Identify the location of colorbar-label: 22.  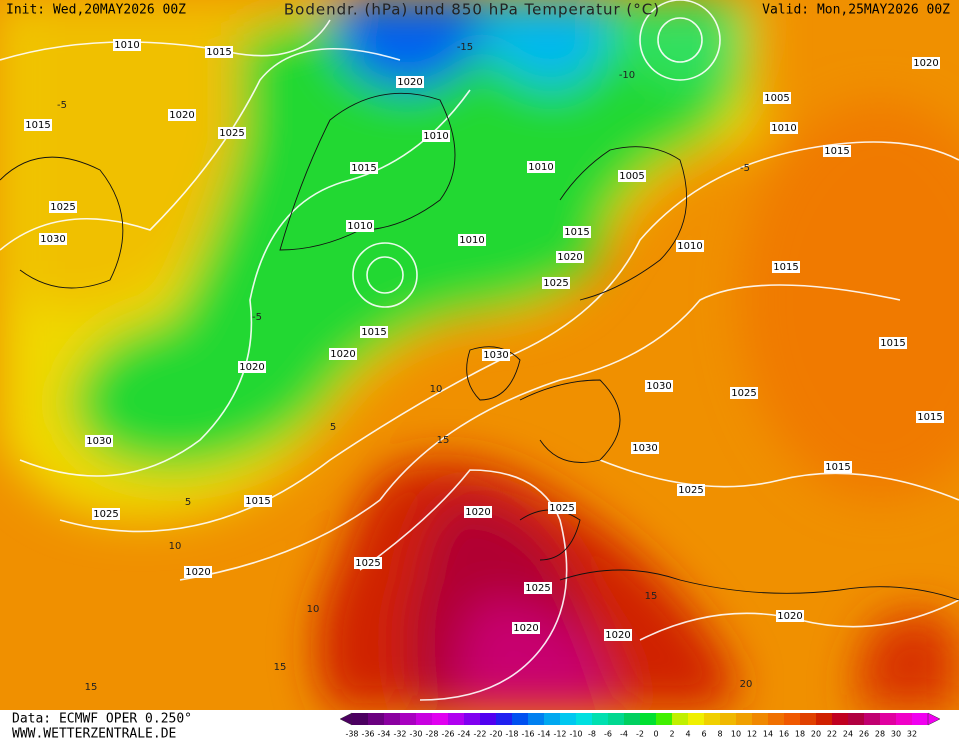
(832, 734).